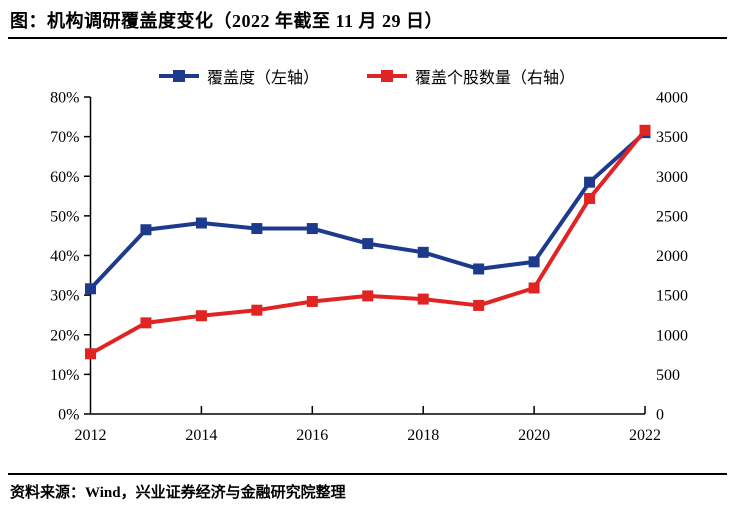 The height and width of the screenshot is (512, 734). What do you see at coordinates (227, 21) in the screenshot?
I see `page-title: 图：机构调研覆盖度变化（2022 年截至 11 月 29 日）` at bounding box center [227, 21].